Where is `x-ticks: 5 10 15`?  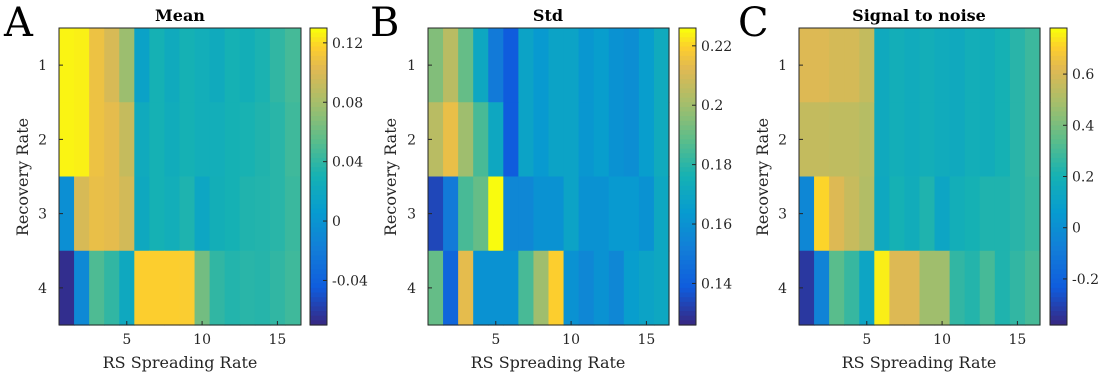 x-ticks: 5 10 15 is located at coordinates (573, 334).